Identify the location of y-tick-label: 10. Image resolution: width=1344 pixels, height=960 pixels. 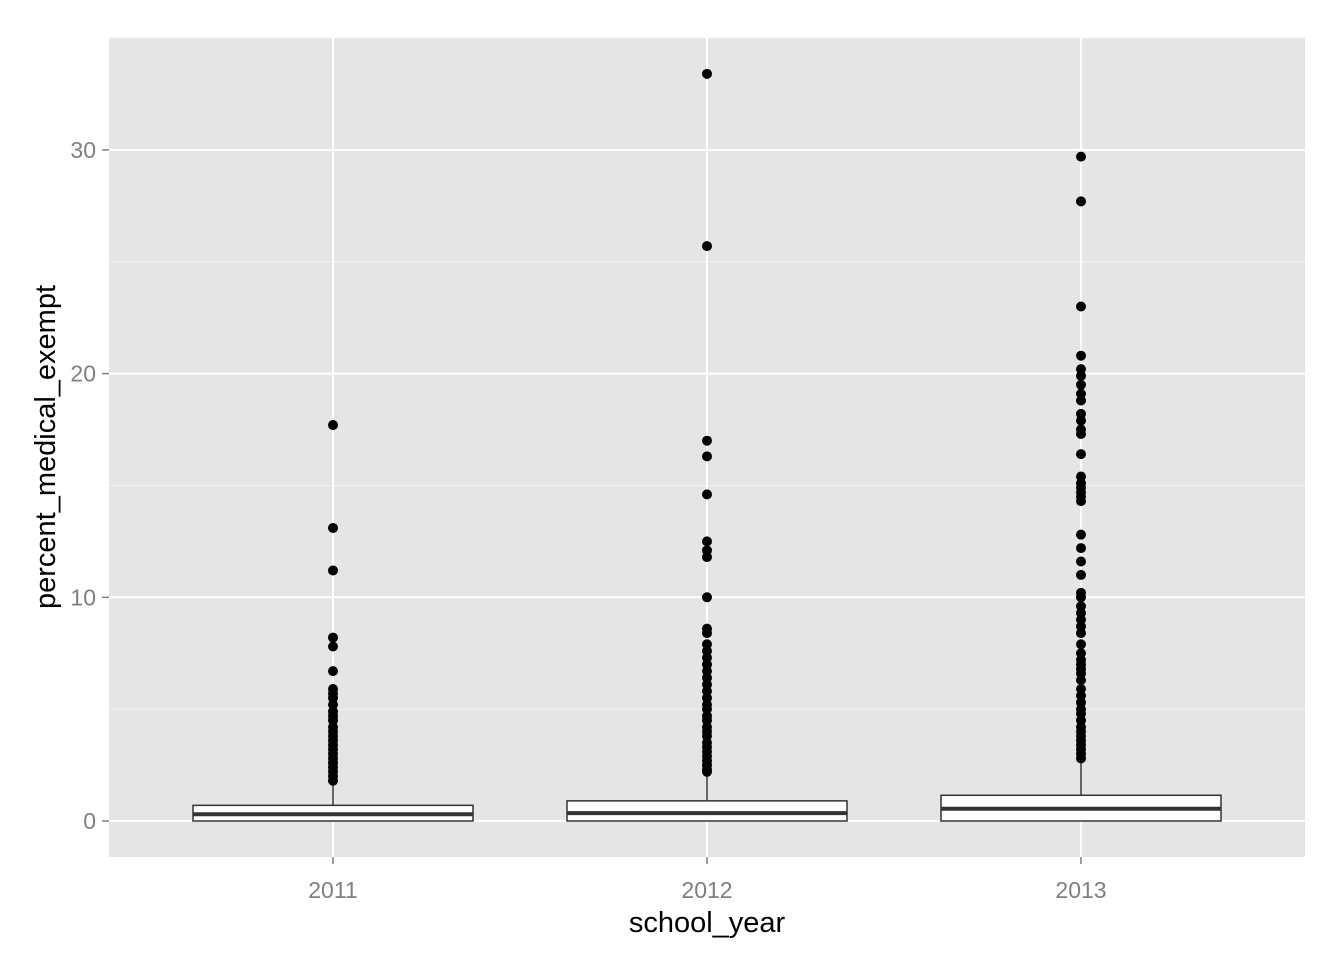
(83, 597).